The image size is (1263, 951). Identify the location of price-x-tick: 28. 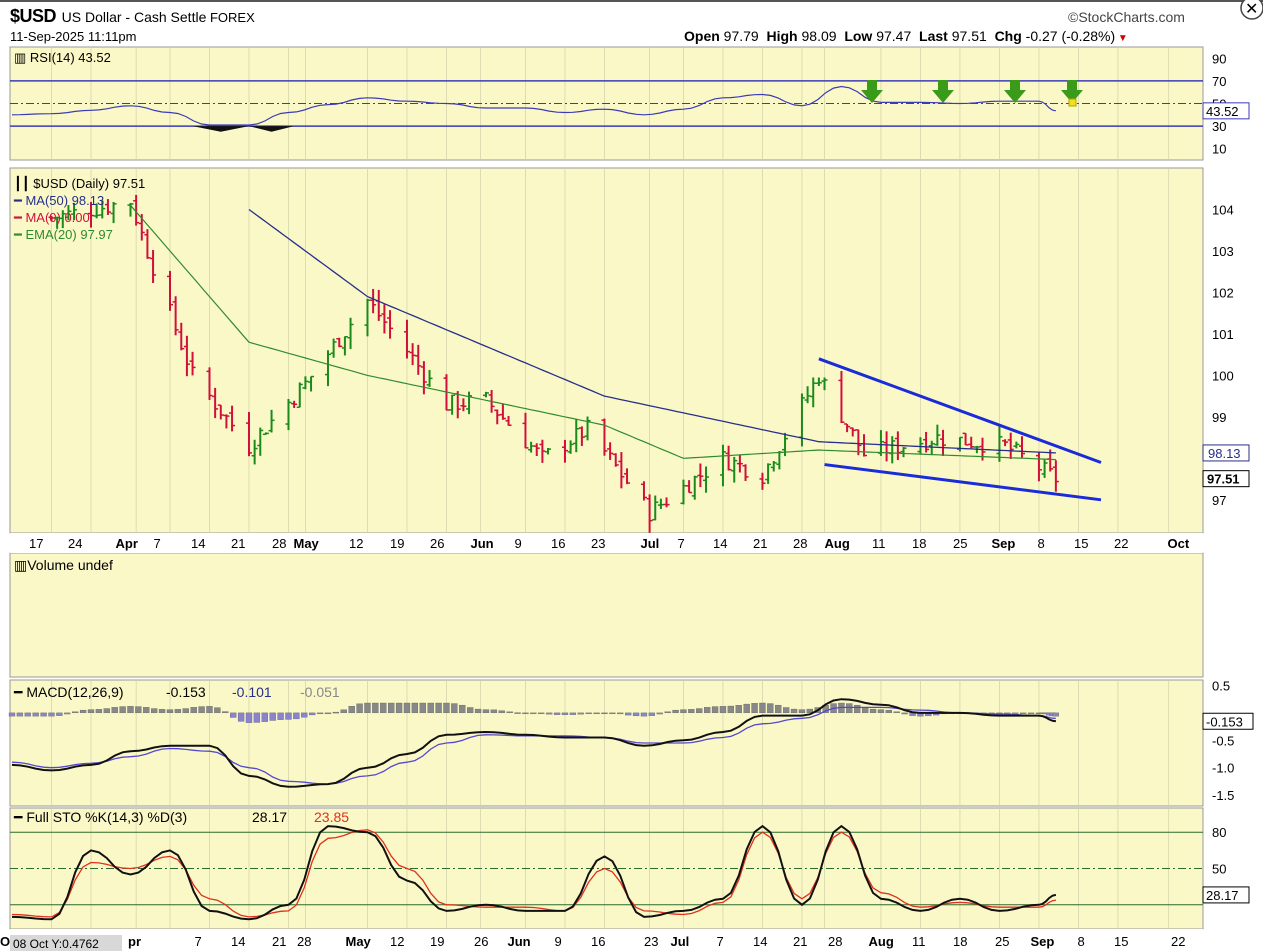
(800, 543).